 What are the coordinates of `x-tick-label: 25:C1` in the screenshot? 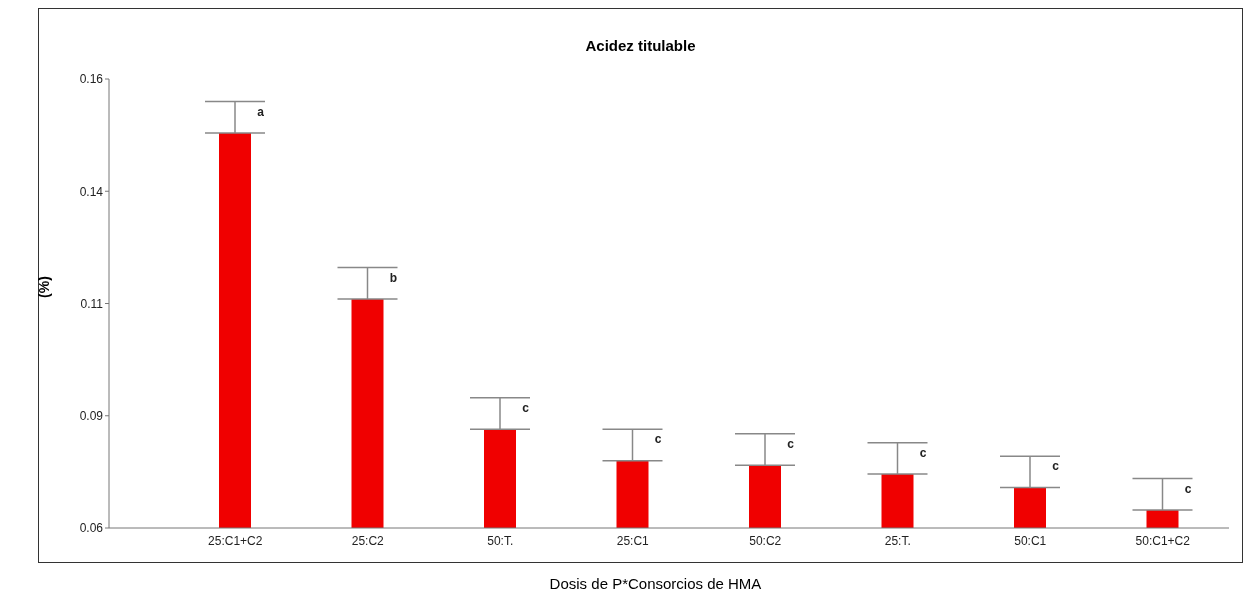 It's located at (633, 540).